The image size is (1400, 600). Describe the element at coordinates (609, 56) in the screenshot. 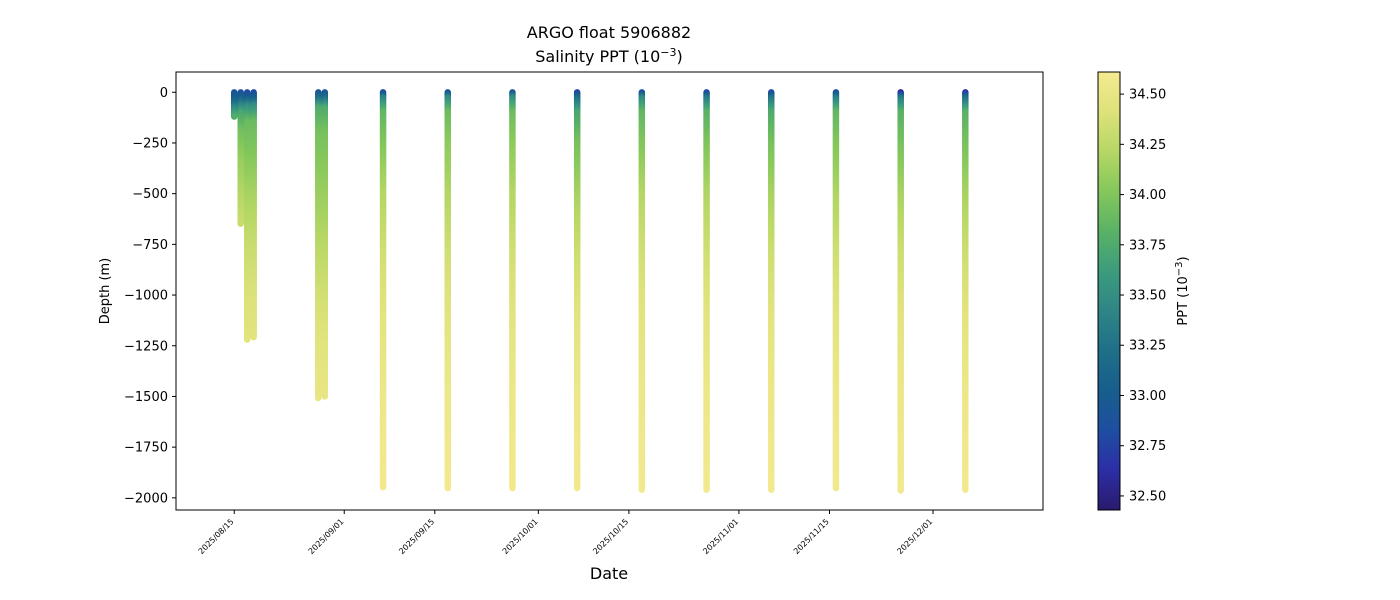

I see `chart-subtitle: Salinity PPT (10−3)` at that location.